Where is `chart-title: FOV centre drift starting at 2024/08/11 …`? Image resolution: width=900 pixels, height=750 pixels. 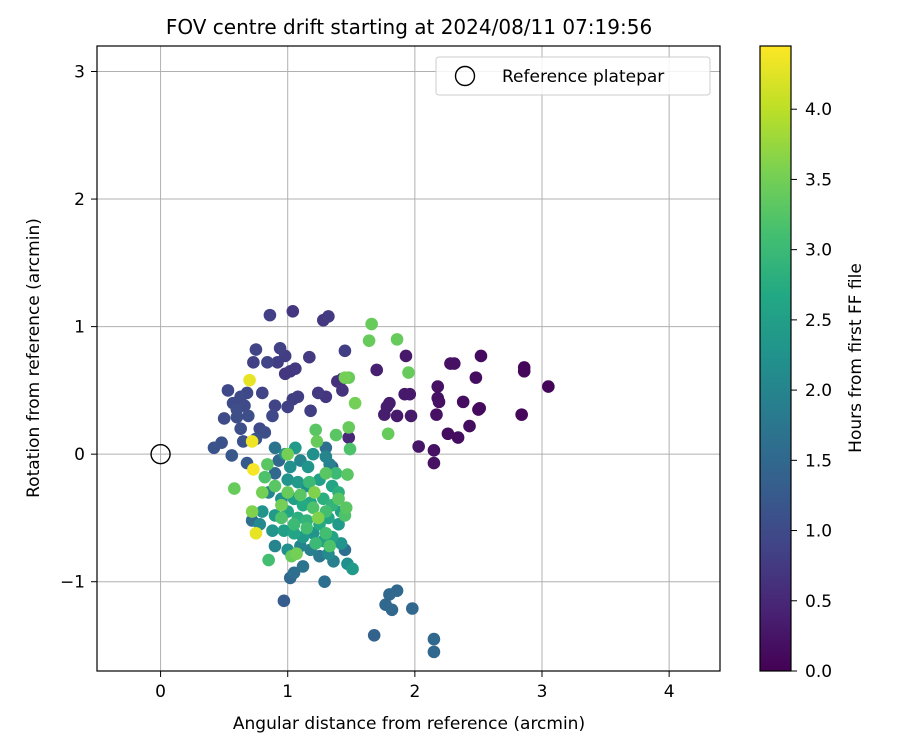 chart-title: FOV centre drift starting at 2024/08/11 … is located at coordinates (409, 27).